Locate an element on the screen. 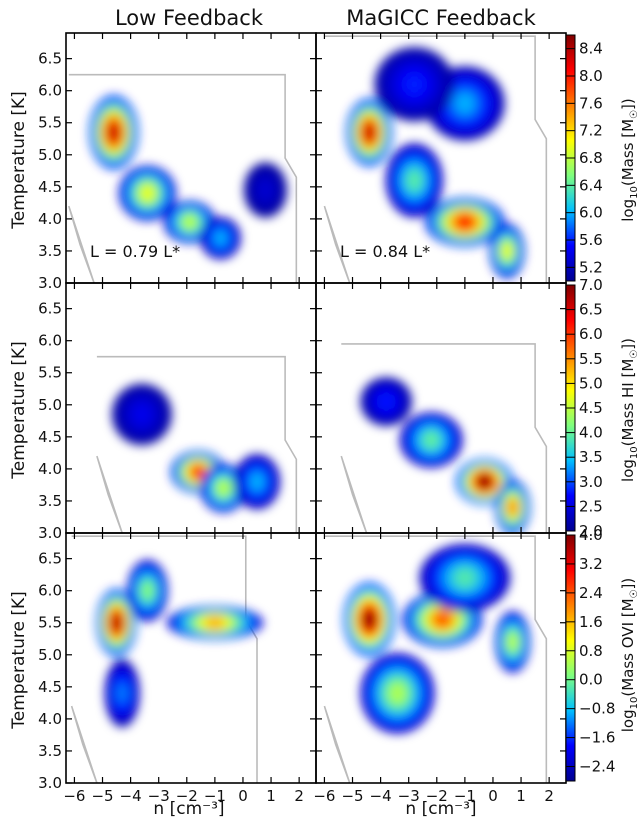 The width and height of the screenshot is (644, 822). colorbar-label-hi: log10(Mass HI [M☉]) is located at coordinates (629, 410).